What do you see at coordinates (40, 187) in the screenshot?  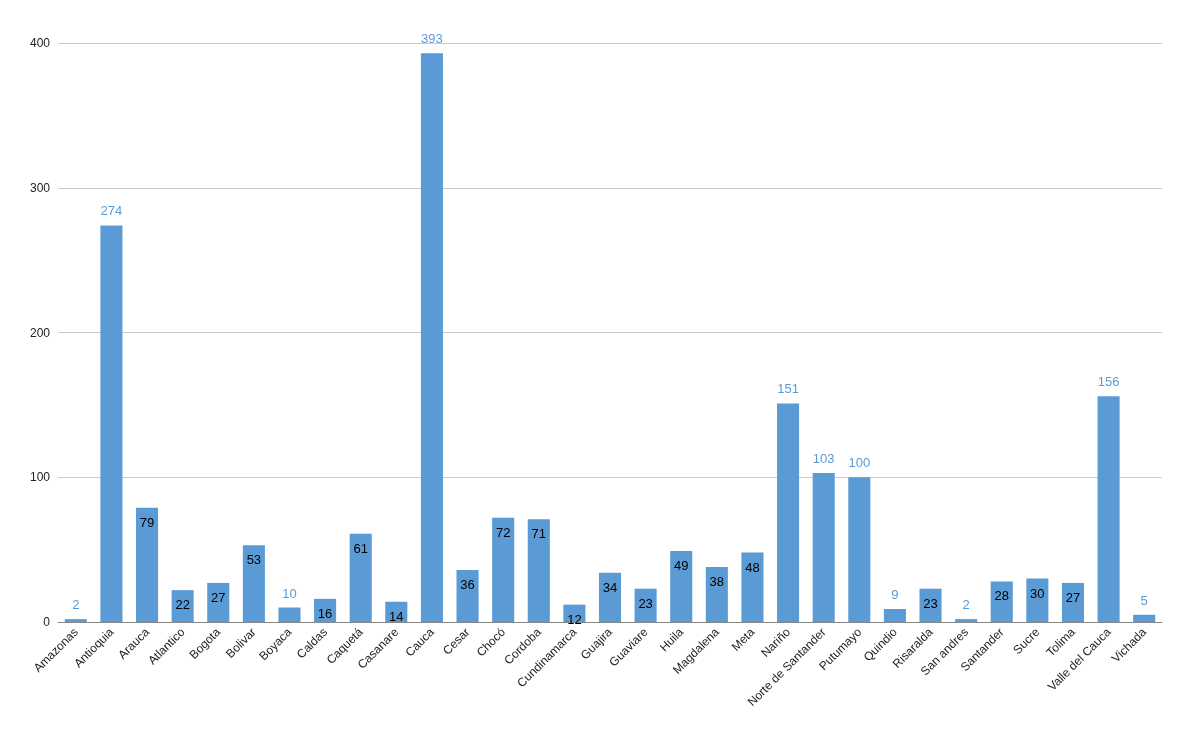 I see `y-tick-label: 300` at bounding box center [40, 187].